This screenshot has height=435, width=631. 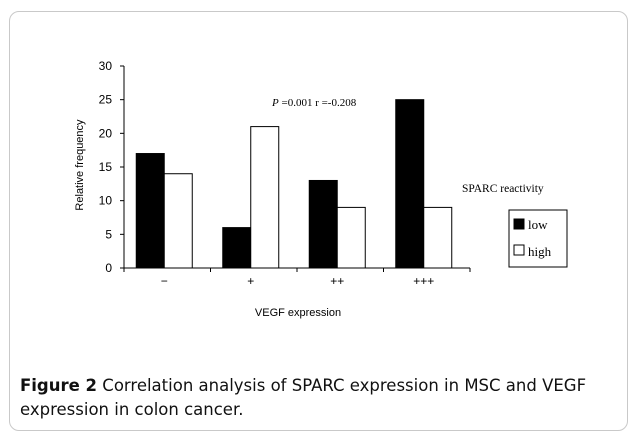 What do you see at coordinates (297, 277) in the screenshot?
I see `x-axis: − + ++ +++` at bounding box center [297, 277].